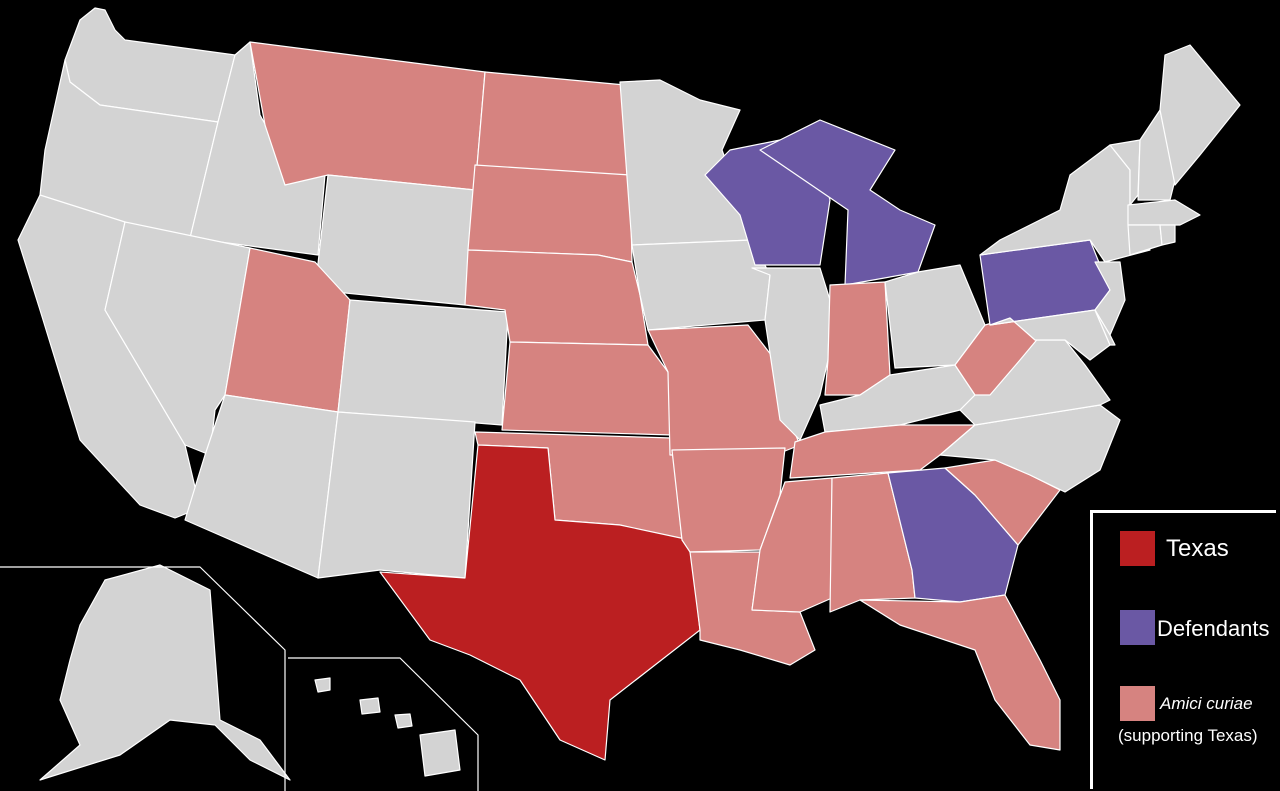 The width and height of the screenshot is (1280, 791). I want to click on state-sd, so click(550, 213).